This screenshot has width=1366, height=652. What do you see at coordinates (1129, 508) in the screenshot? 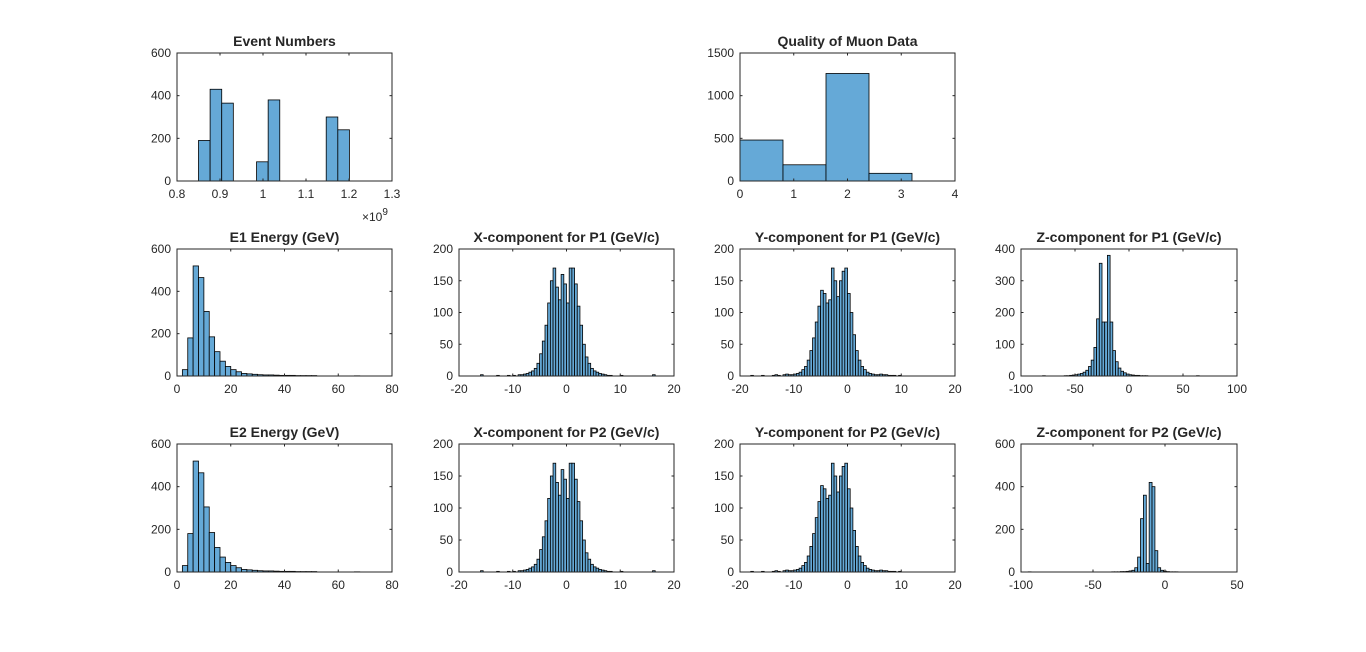
I see `axes-box` at bounding box center [1129, 508].